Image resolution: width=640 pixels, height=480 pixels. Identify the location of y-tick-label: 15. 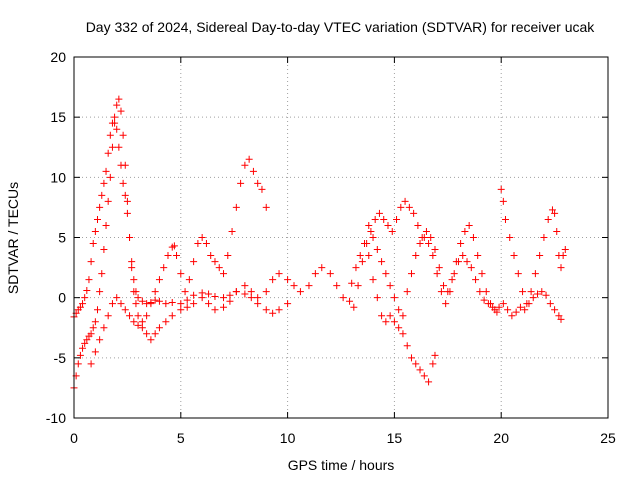
(58, 117).